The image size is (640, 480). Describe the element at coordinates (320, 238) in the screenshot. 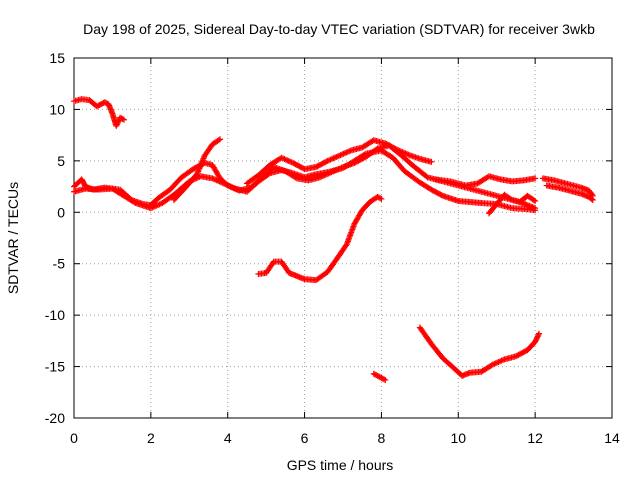

I see `series-arc-j-negative` at that location.